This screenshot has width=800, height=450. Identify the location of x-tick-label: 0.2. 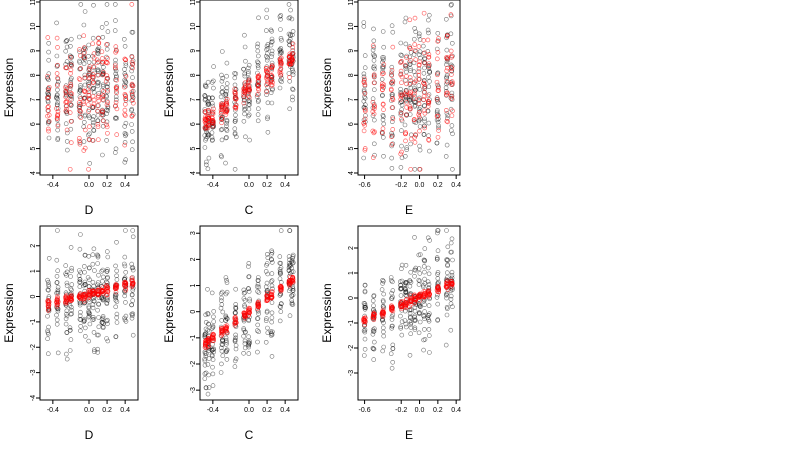
(438, 410).